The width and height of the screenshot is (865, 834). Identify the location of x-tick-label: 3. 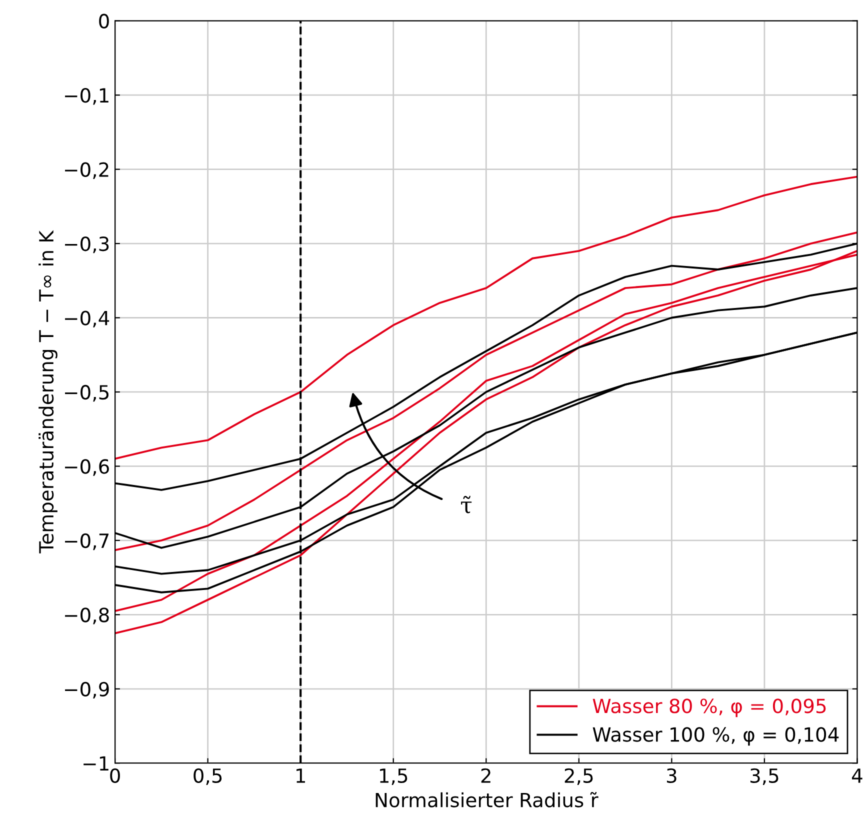
(671, 776).